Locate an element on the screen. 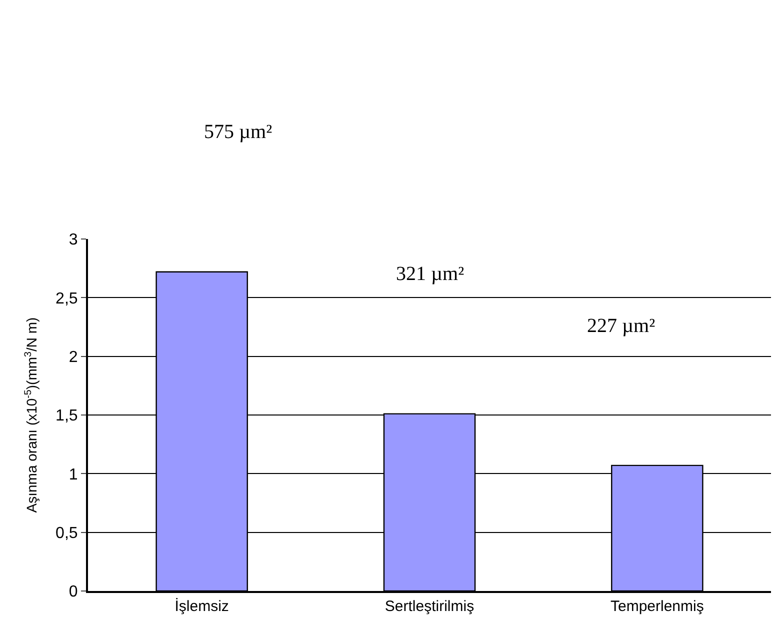 Image resolution: width=781 pixels, height=639 pixels. y-tick-label: 2 is located at coordinates (73, 357).